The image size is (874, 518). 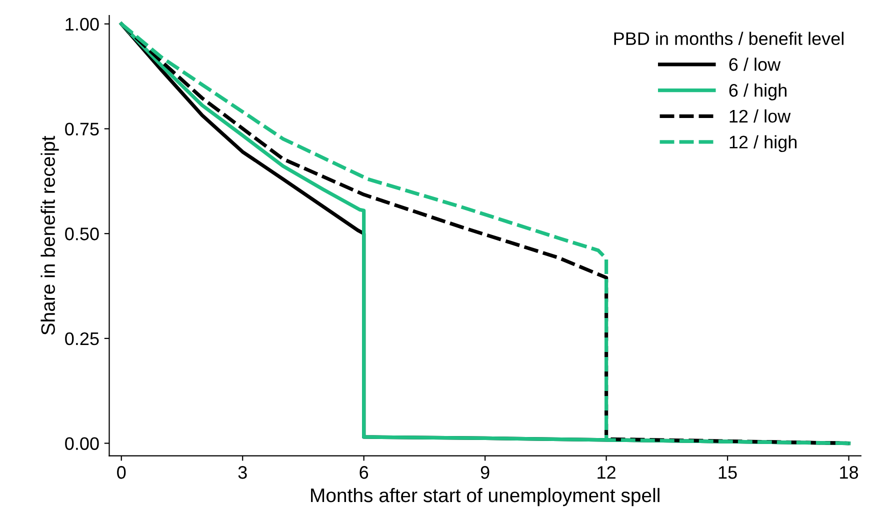 I want to click on legend-label: 12 / low, so click(x=760, y=116).